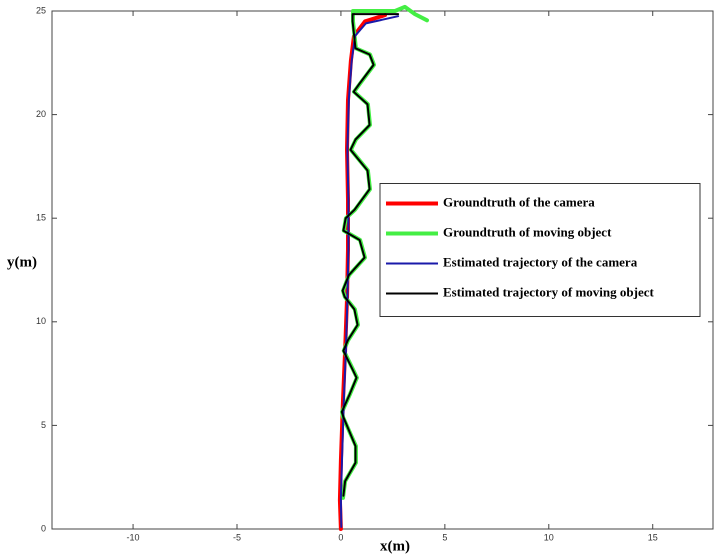 The width and height of the screenshot is (721, 559). I want to click on x-tick-label: -10, so click(133, 537).